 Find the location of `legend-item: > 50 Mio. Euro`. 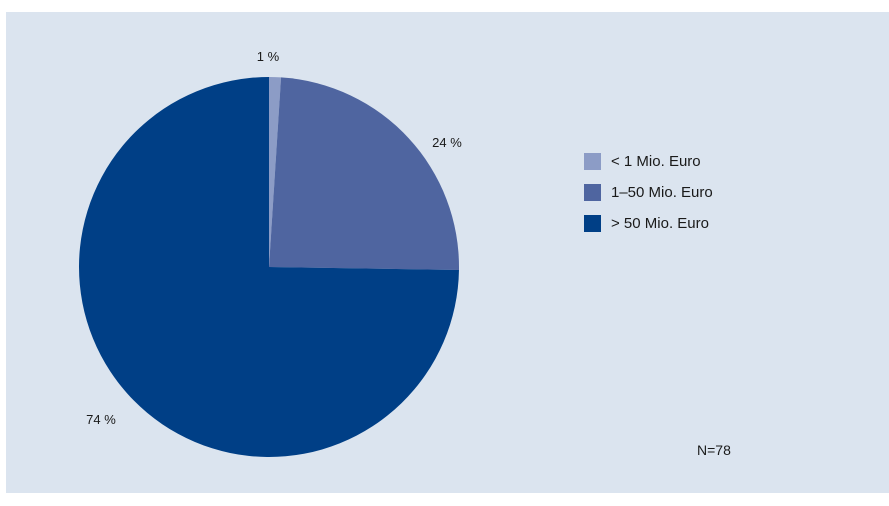

legend-item: > 50 Mio. Euro is located at coordinates (648, 223).